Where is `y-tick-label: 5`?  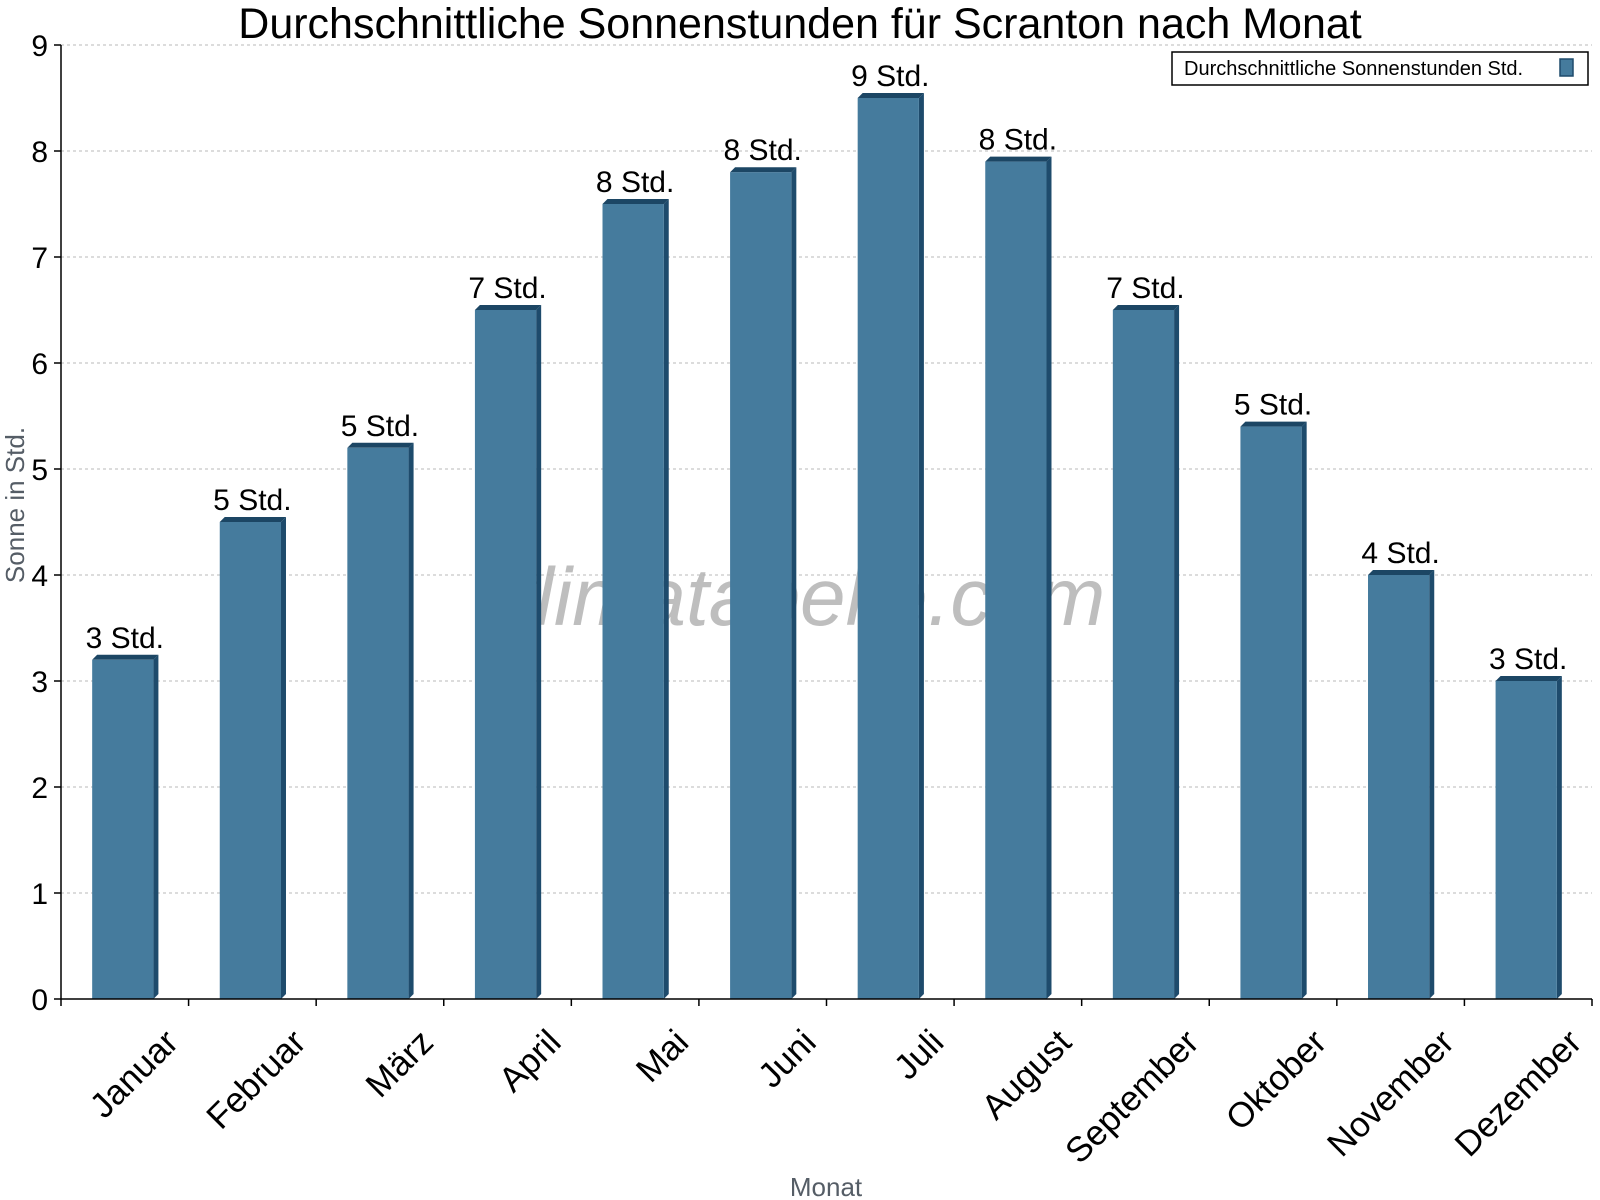
y-tick-label: 5 is located at coordinates (39, 470).